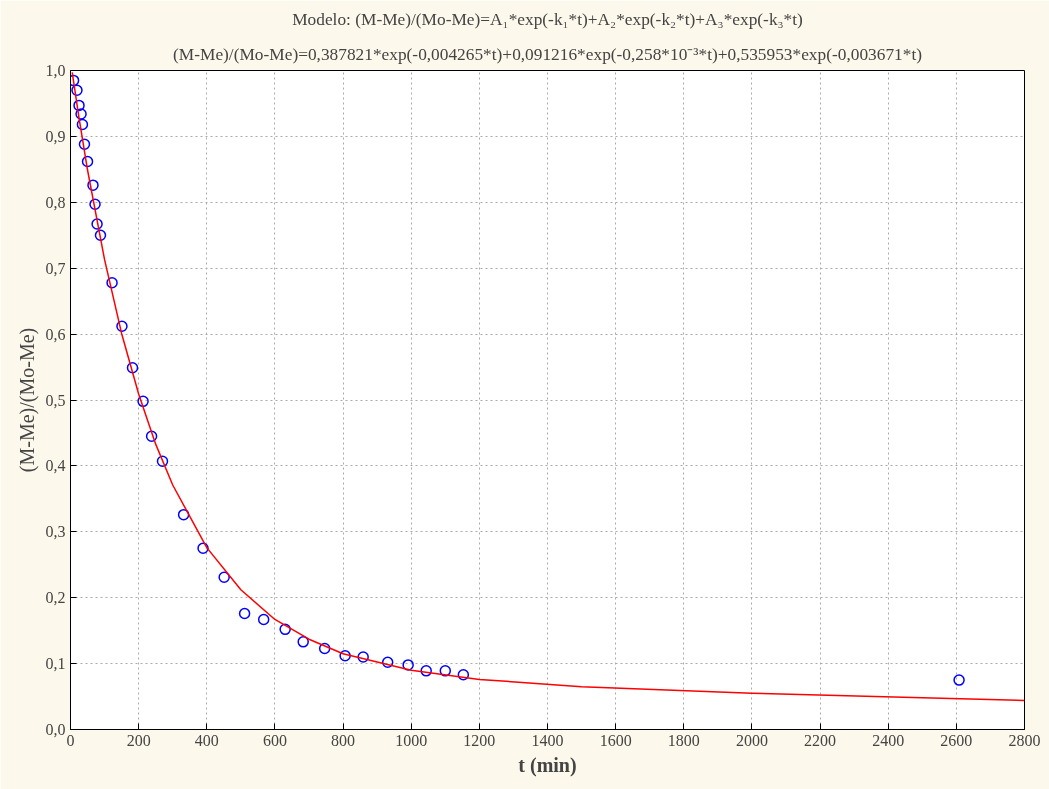 This screenshot has width=1049, height=789. I want to click on x-tick-label: 1600, so click(615, 740).